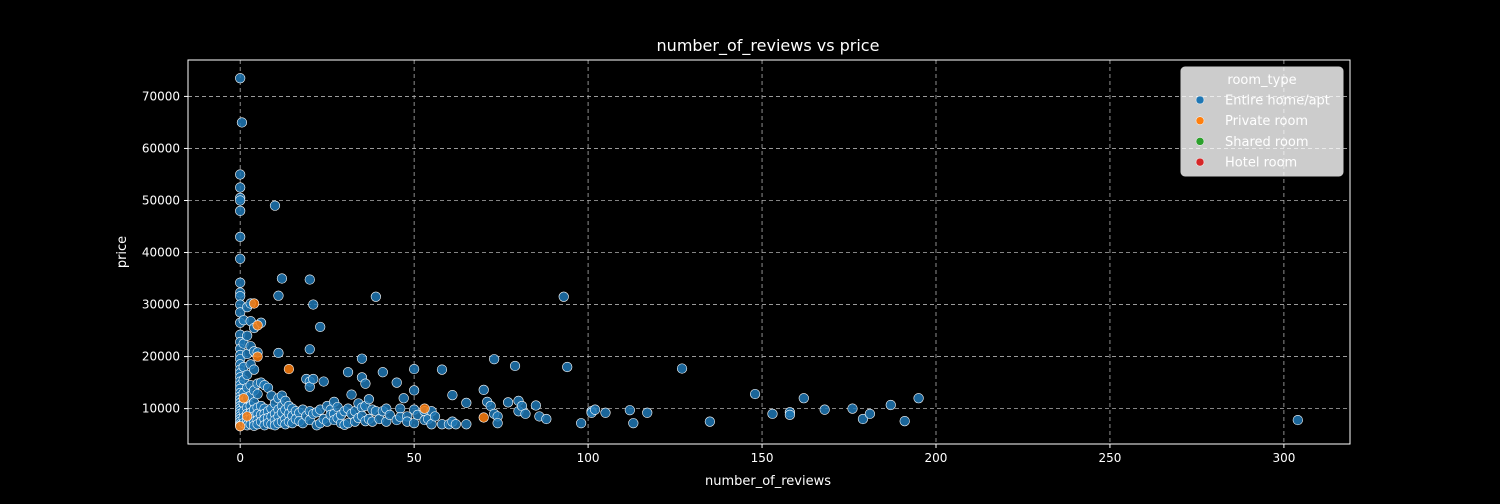  I want to click on legend-label: Entire home/apt, so click(1277, 101).